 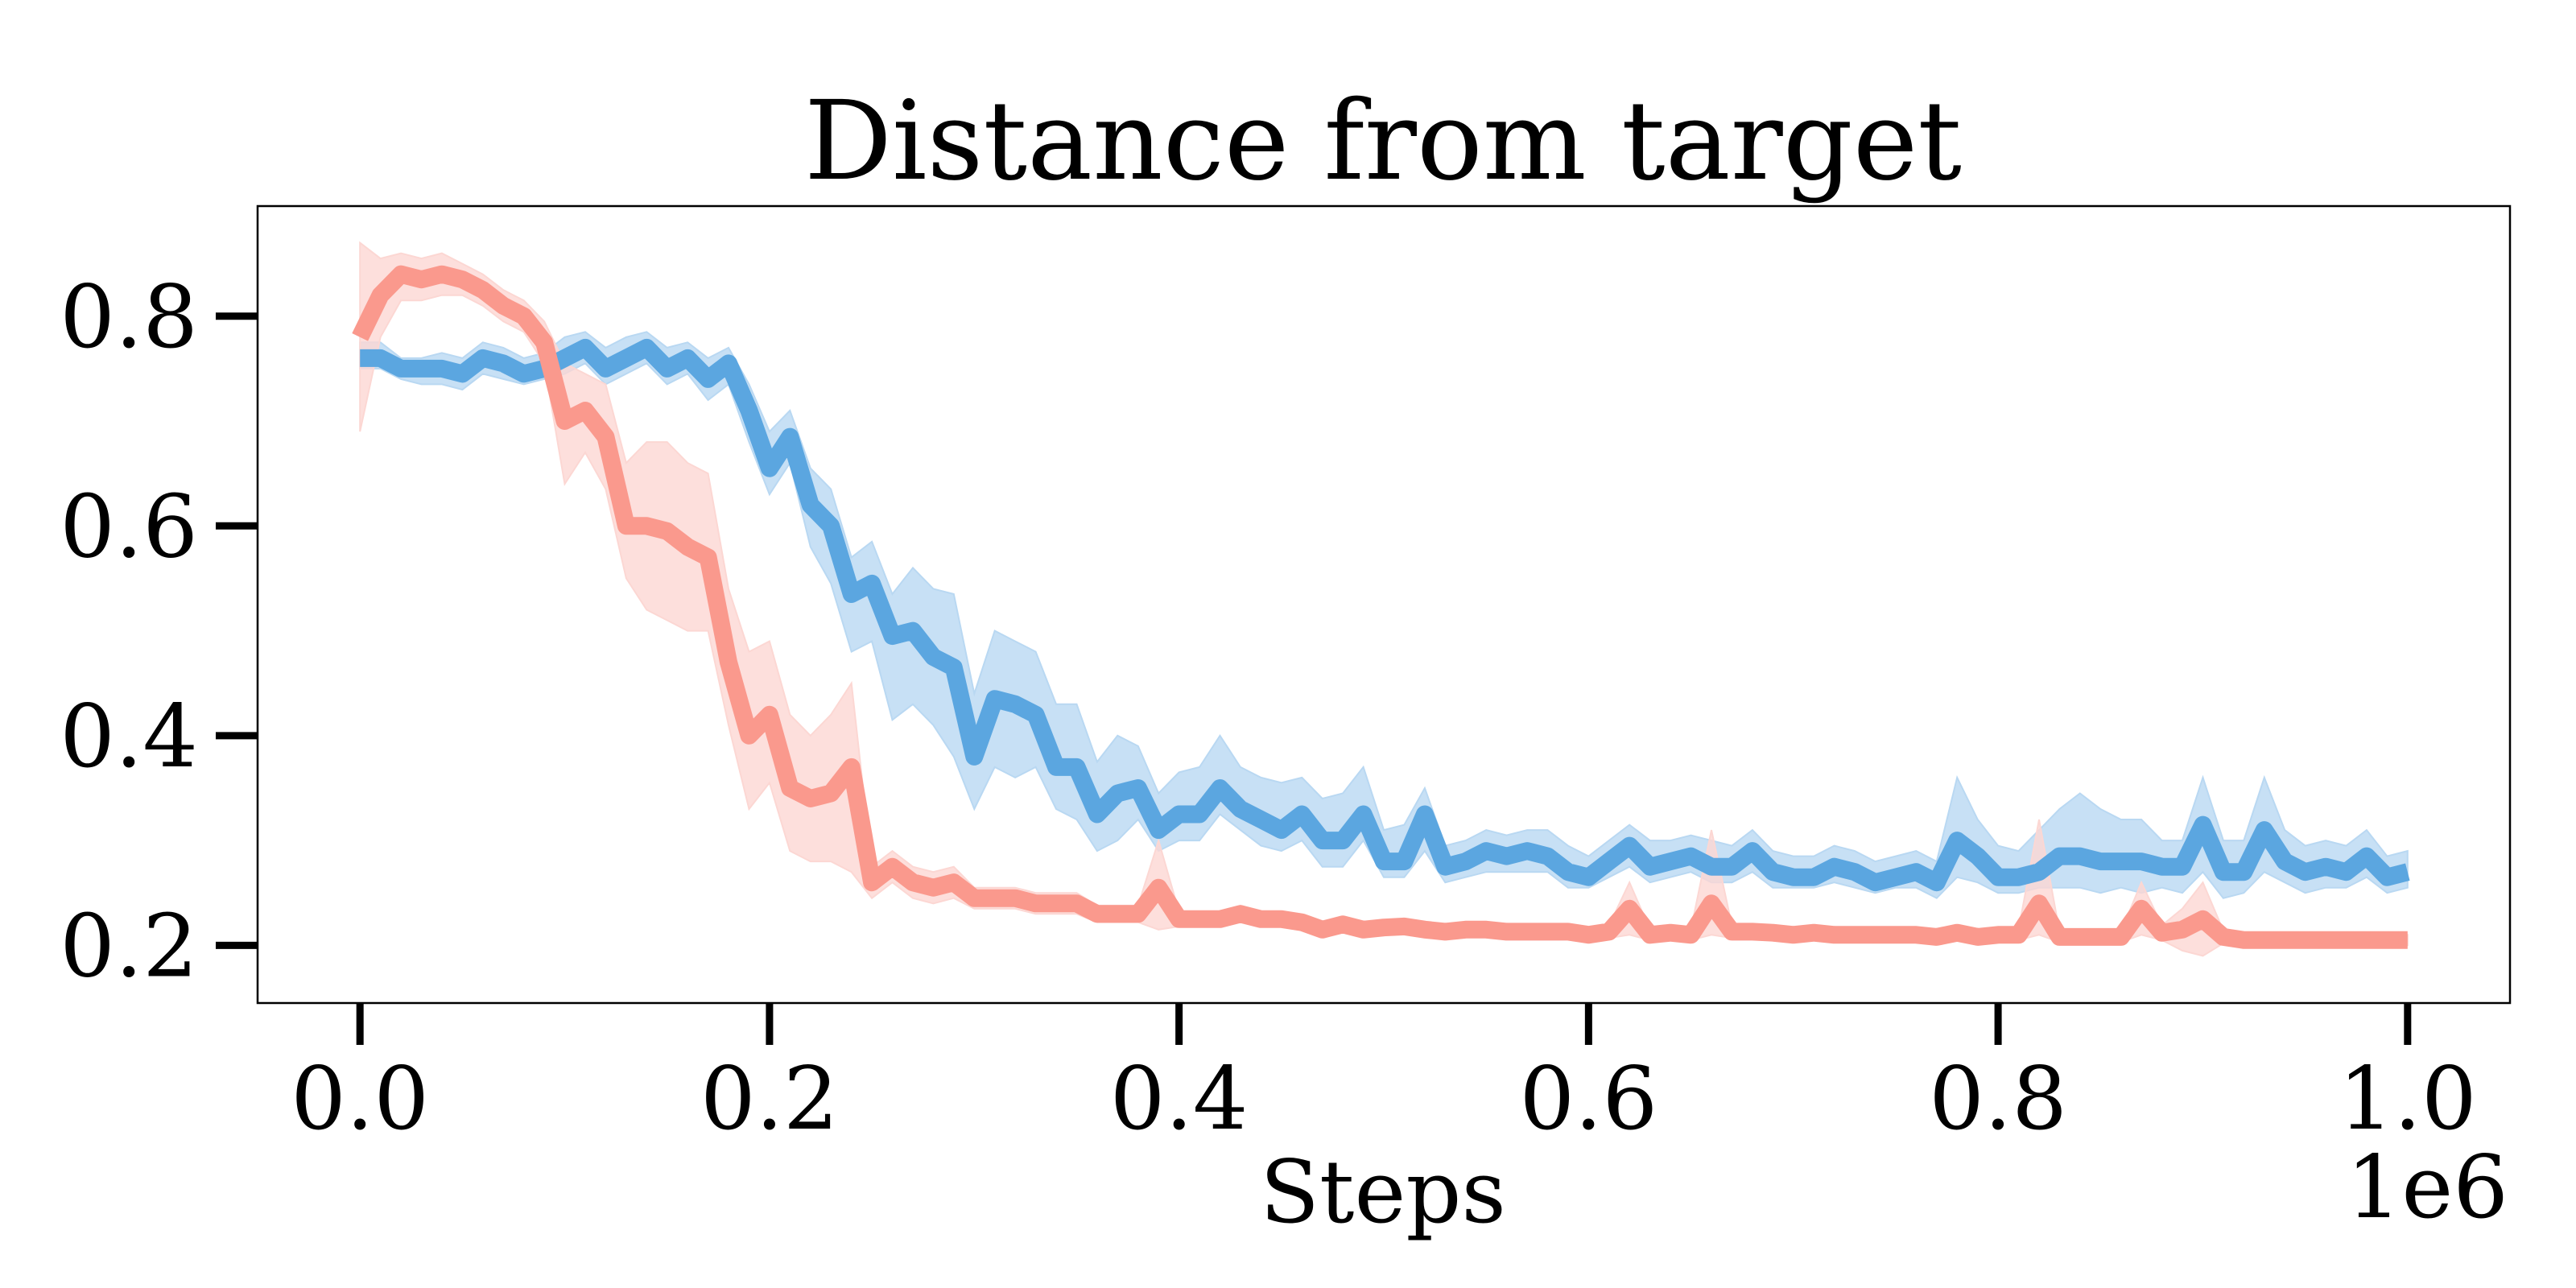 What do you see at coordinates (1998, 1099) in the screenshot?
I see `x-tick-label: 0.8` at bounding box center [1998, 1099].